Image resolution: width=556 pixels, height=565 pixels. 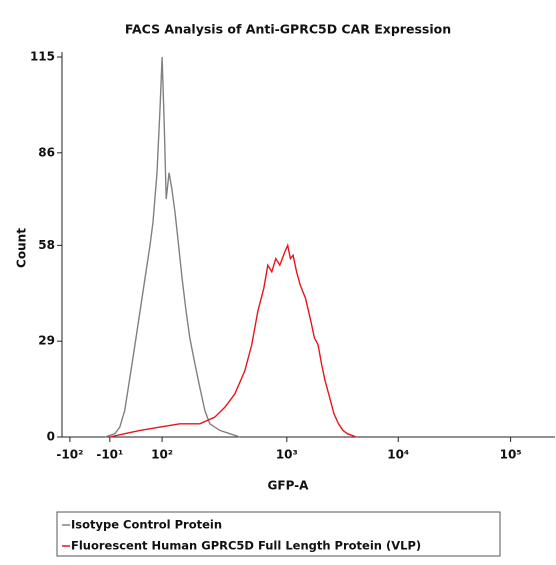 I want to click on x-tick-label: 10³, so click(x=287, y=455).